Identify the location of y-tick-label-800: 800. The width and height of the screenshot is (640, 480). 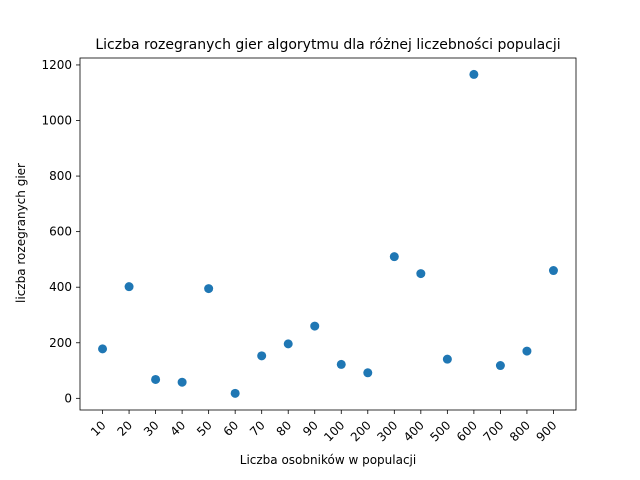
(60, 176).